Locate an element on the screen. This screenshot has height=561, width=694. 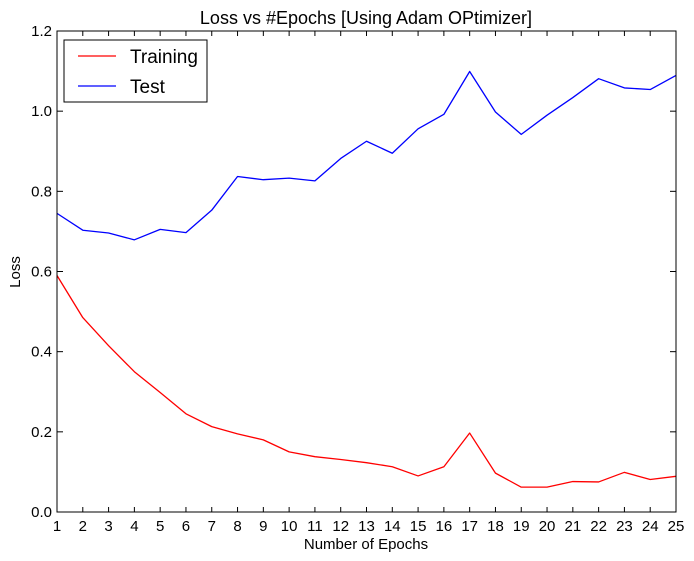
x-tick-label: 5 is located at coordinates (160, 526).